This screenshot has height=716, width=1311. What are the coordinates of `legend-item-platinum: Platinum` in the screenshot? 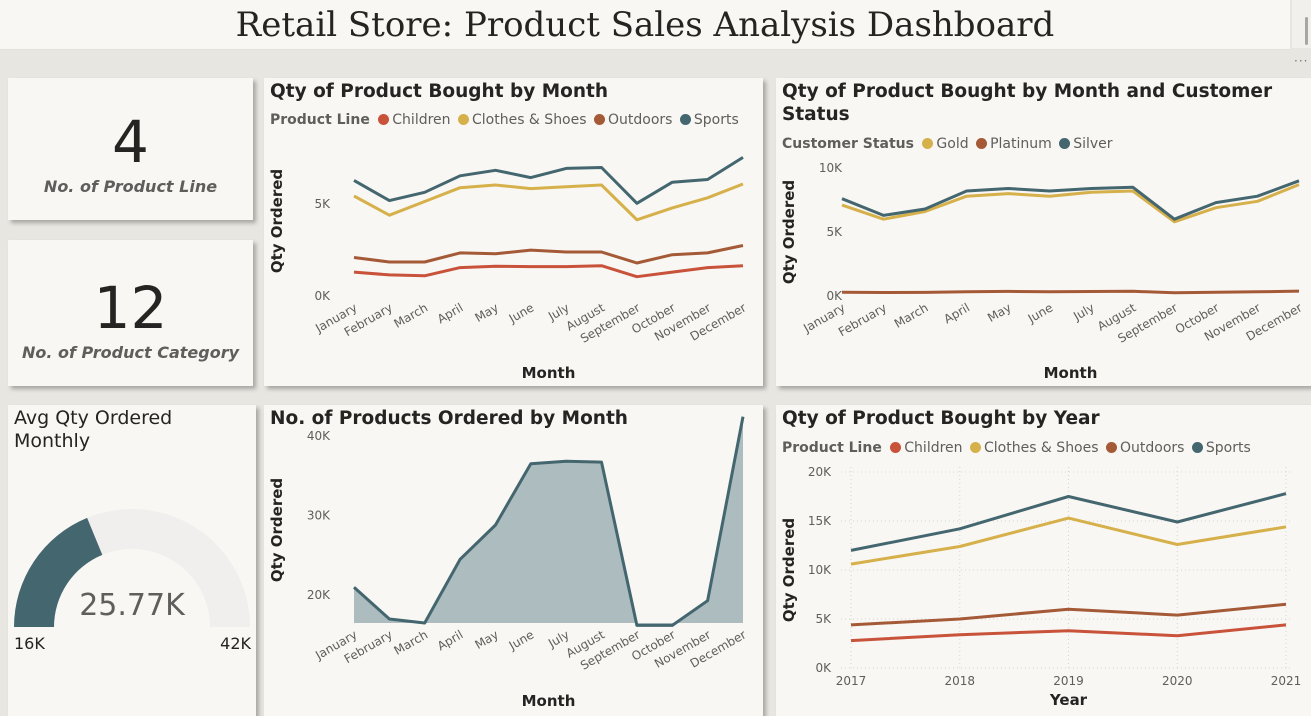 It's located at (1014, 144).